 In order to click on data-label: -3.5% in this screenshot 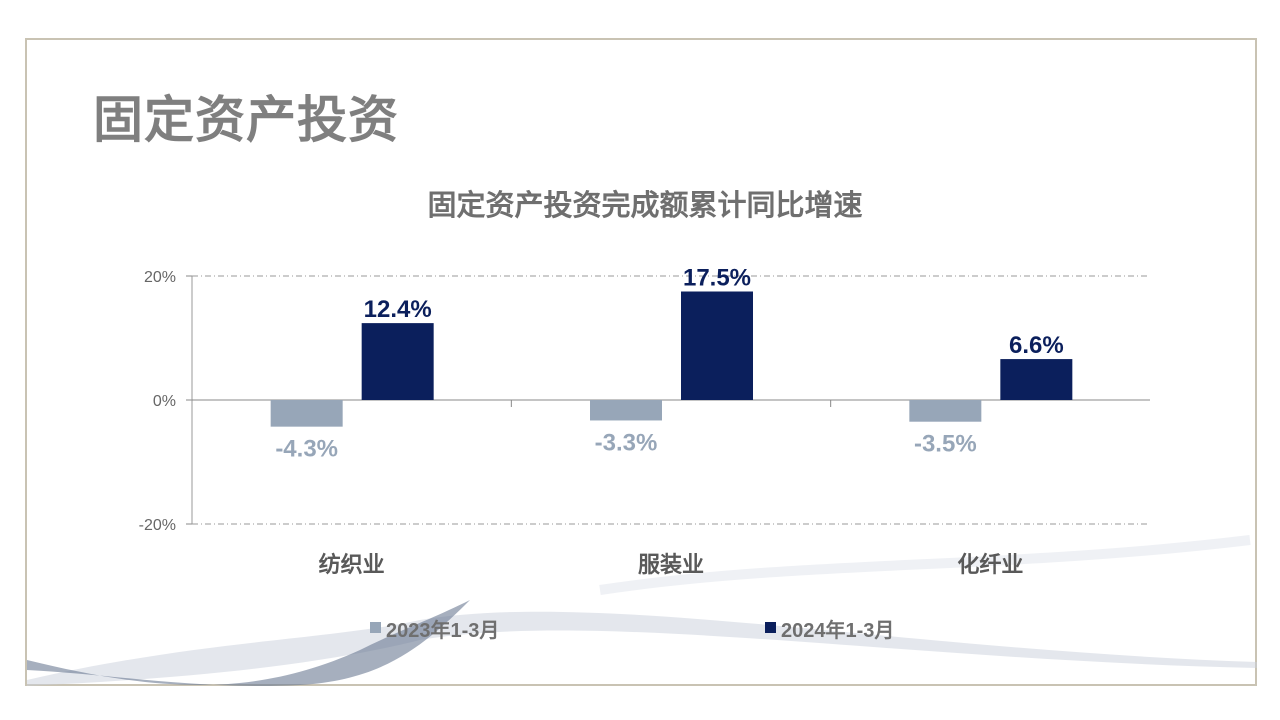, I will do `click(945, 444)`.